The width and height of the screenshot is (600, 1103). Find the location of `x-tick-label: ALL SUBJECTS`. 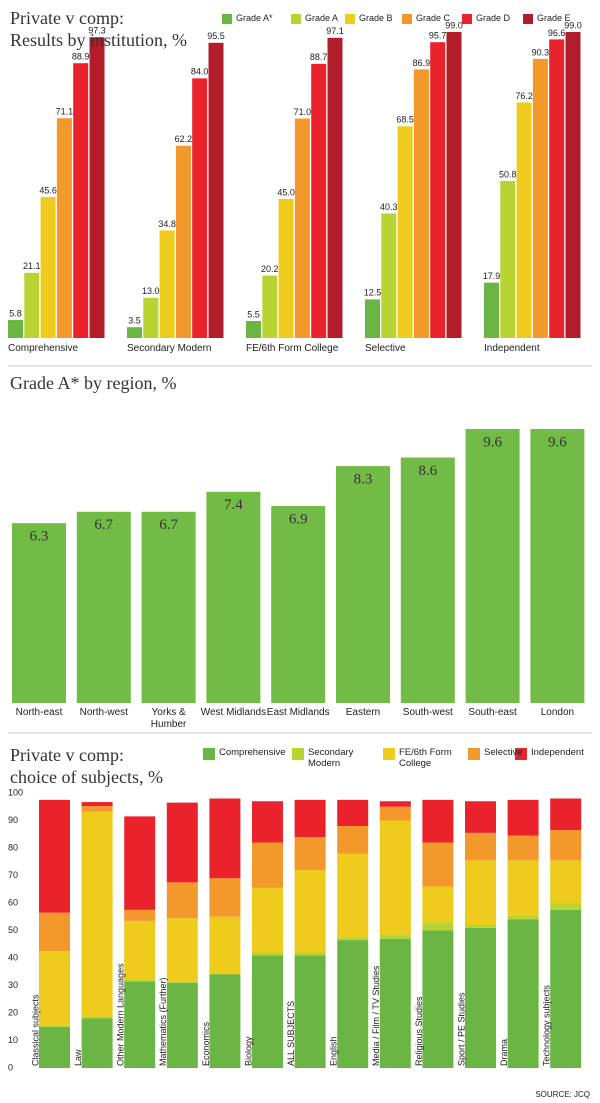

x-tick-label: ALL SUBJECTS is located at coordinates (291, 1033).